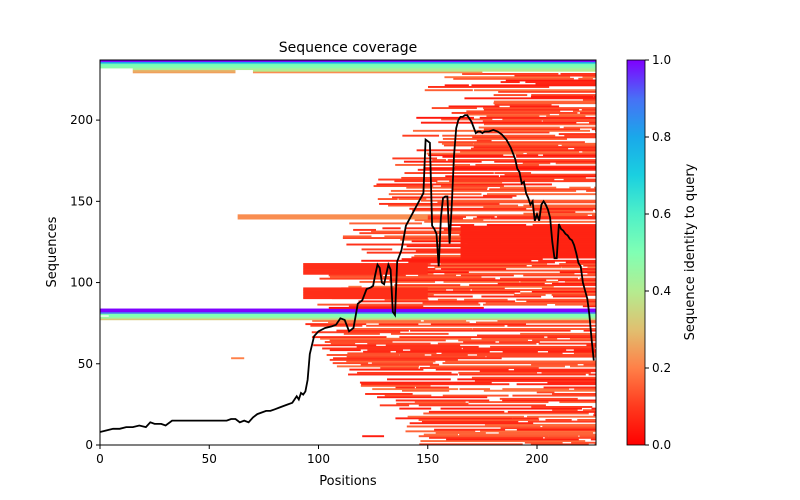  Describe the element at coordinates (85, 364) in the screenshot. I see `y-tick-label: 50` at that location.